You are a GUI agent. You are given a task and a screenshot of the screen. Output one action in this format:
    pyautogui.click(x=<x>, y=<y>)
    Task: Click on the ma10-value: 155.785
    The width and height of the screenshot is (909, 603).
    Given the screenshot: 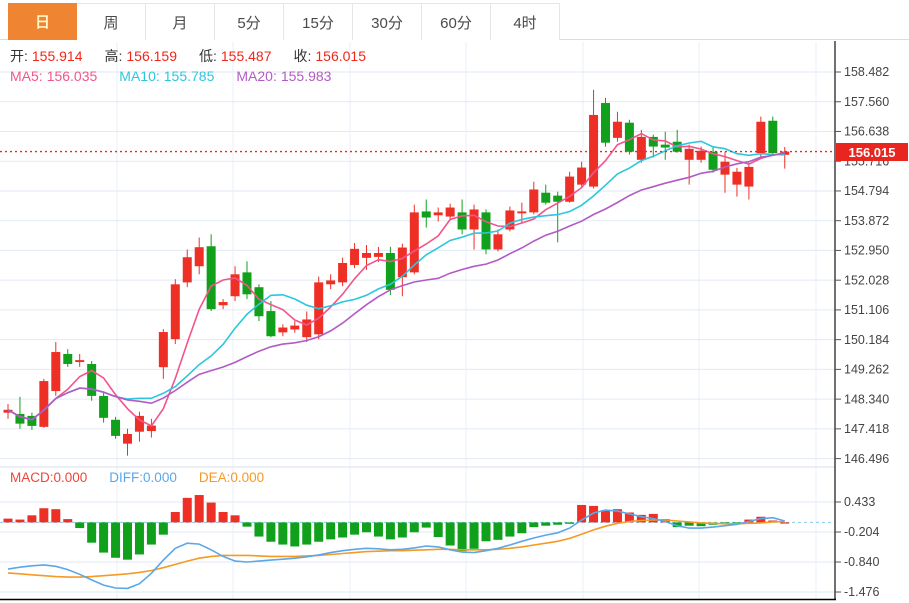 What is the action you would take?
    pyautogui.click(x=189, y=76)
    